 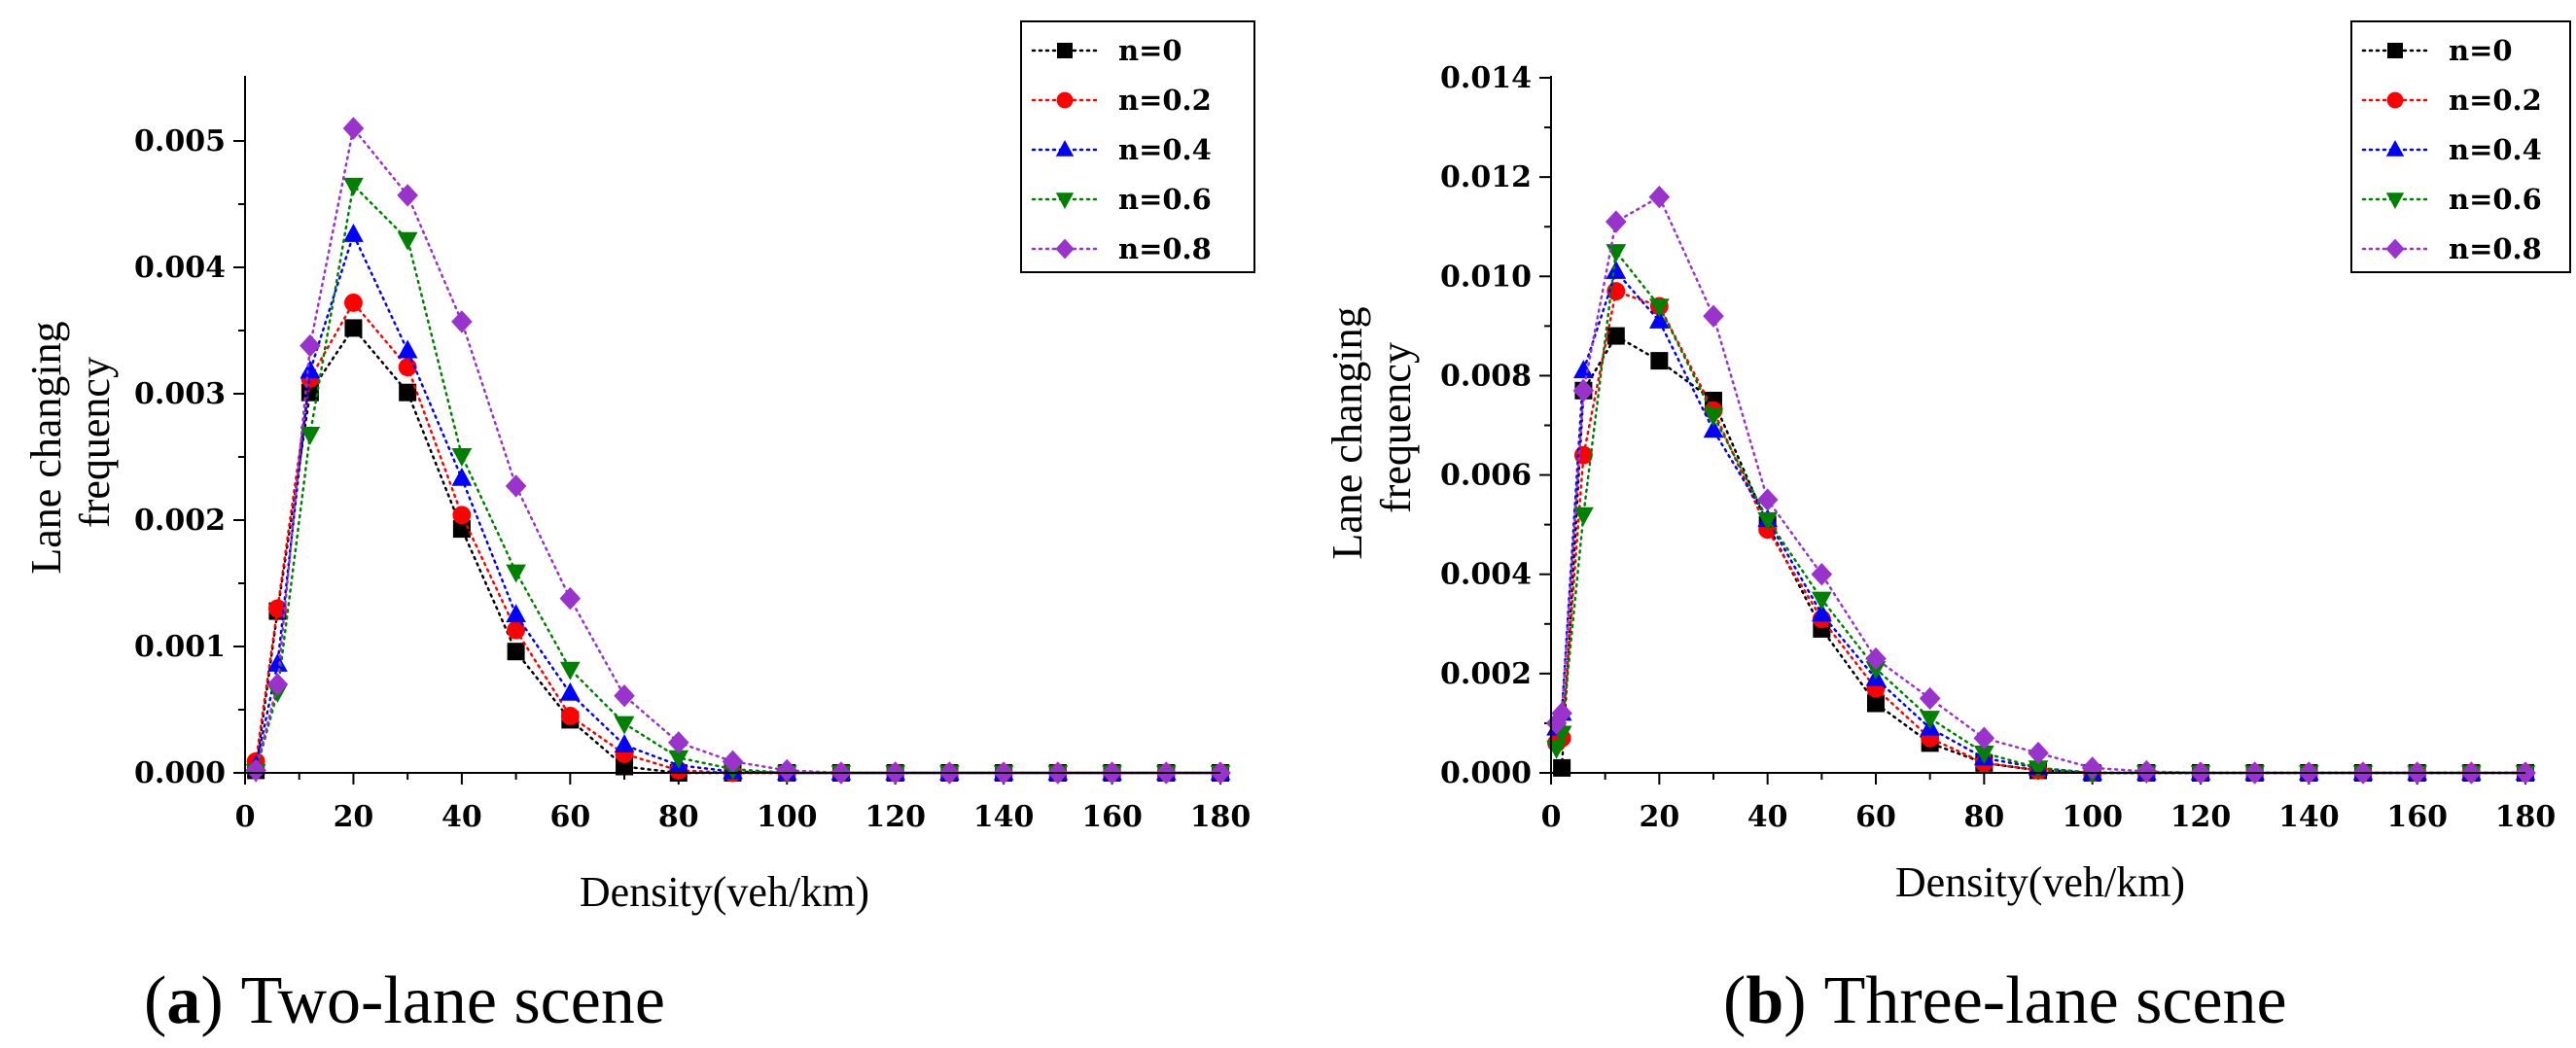 What do you see at coordinates (2437, 50) in the screenshot?
I see `legend-entry: n=0` at bounding box center [2437, 50].